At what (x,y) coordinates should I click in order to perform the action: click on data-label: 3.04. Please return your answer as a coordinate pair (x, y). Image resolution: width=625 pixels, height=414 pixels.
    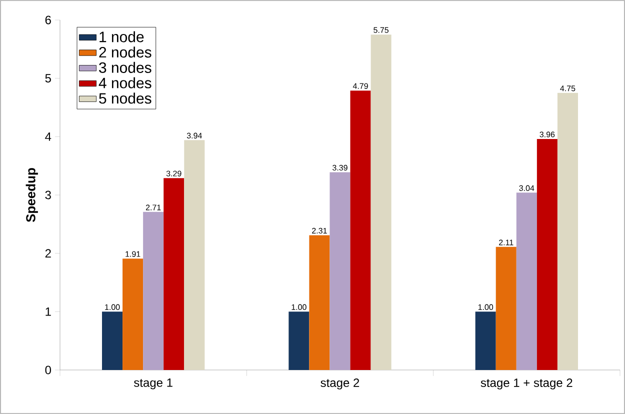
    Looking at the image, I should click on (526, 188).